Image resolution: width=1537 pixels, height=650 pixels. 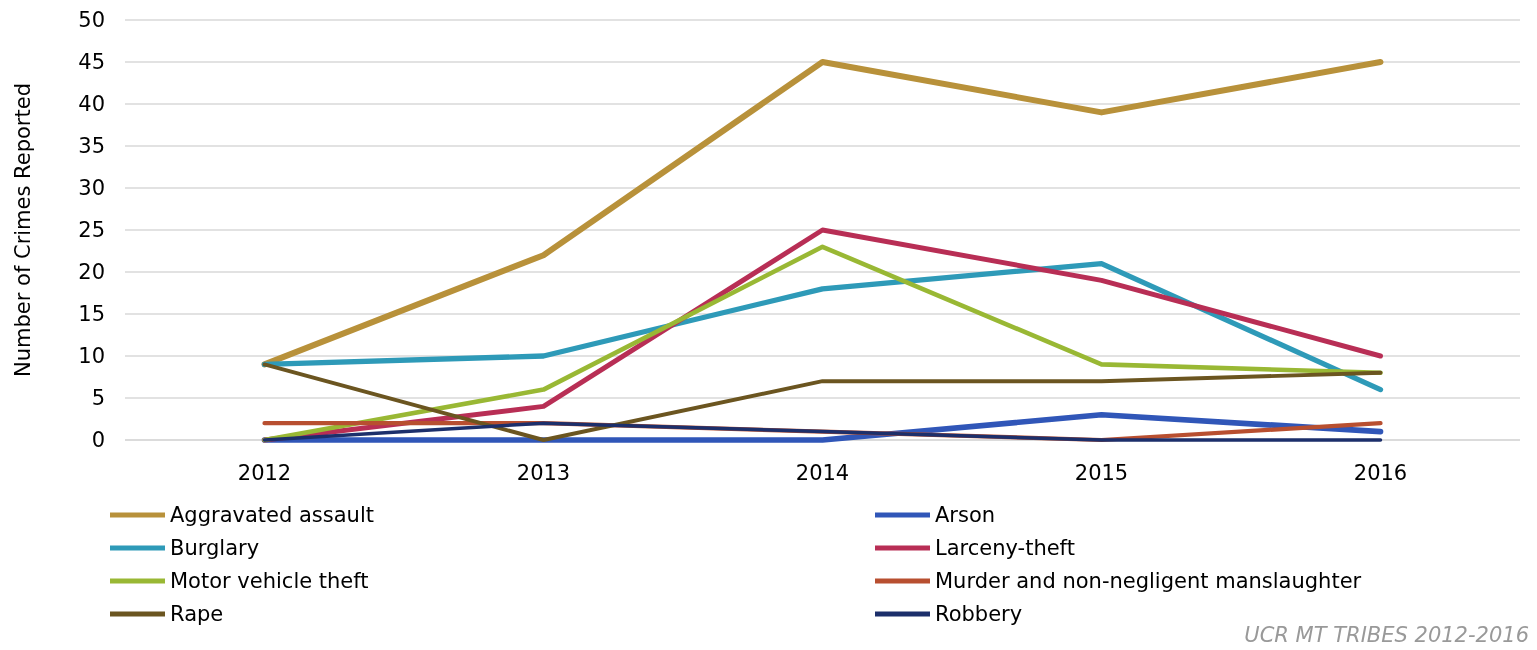 I want to click on legend-label: Arson, so click(x=965, y=515).